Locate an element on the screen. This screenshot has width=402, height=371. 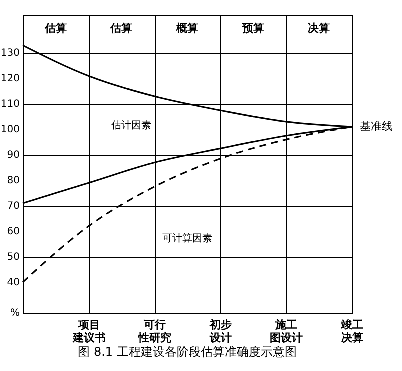
y-tick-label: 70 is located at coordinates (13, 206).